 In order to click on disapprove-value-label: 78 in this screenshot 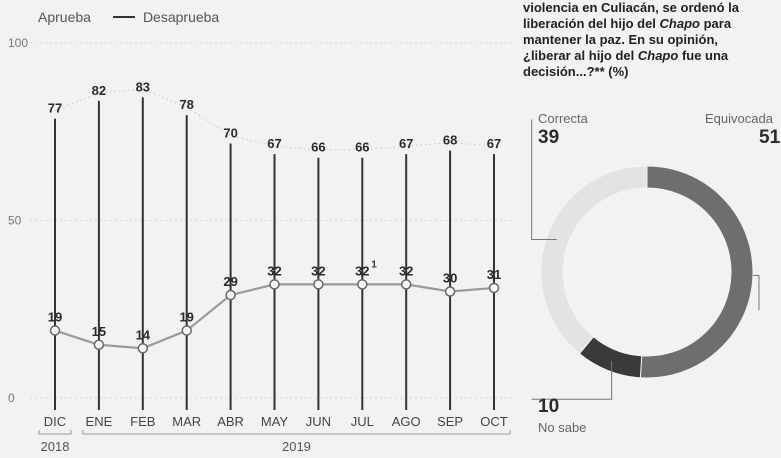, I will do `click(186, 104)`.